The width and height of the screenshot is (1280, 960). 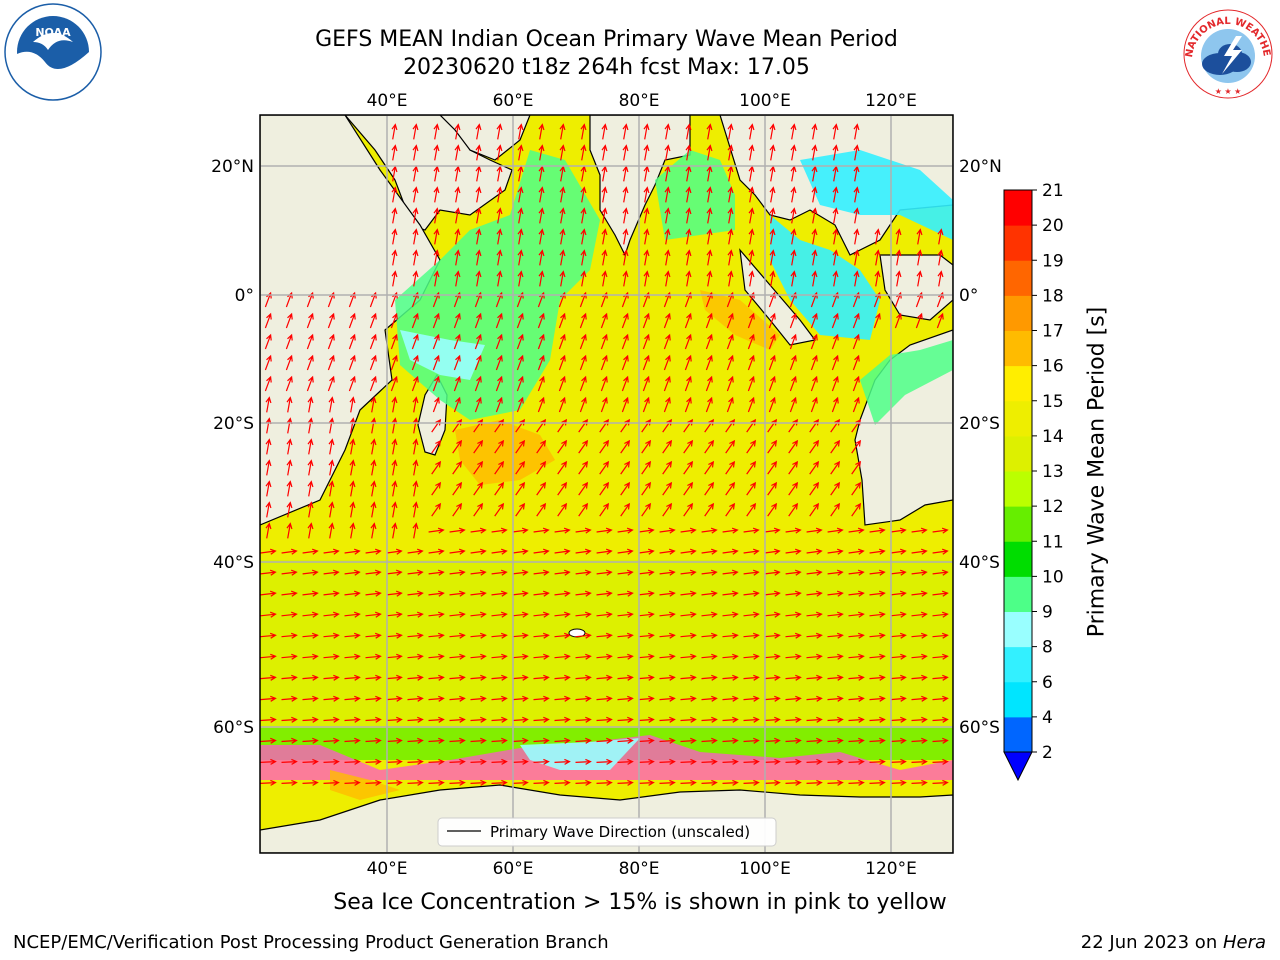 I want to click on colorbar-tick-label: 18, so click(x=1053, y=296).